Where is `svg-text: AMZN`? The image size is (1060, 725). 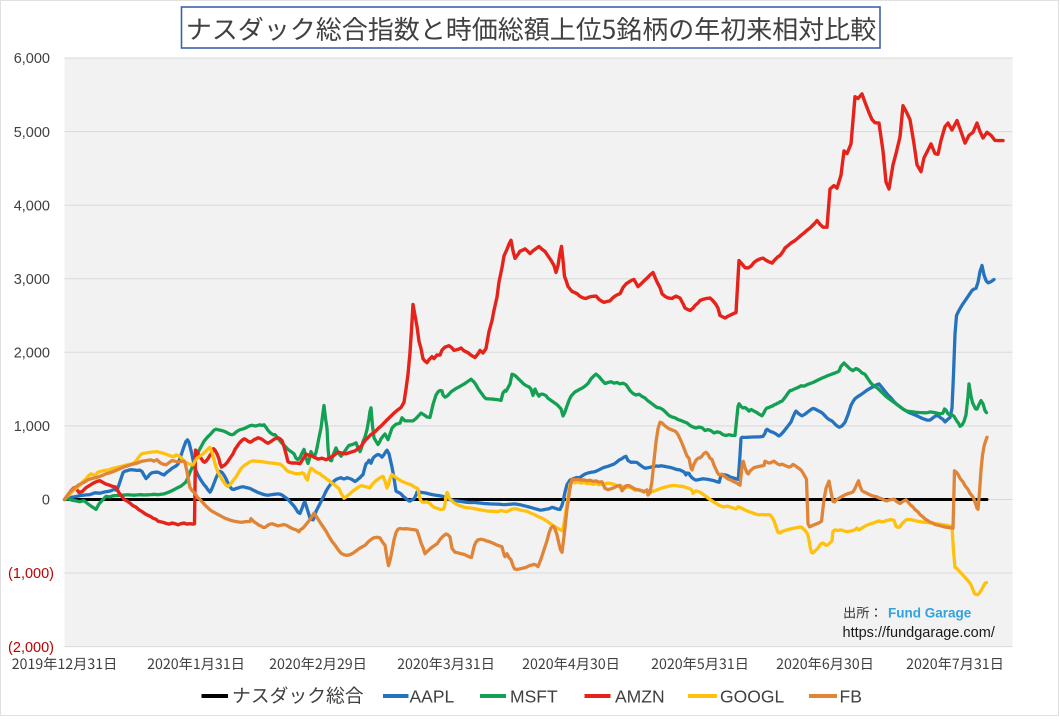
svg-text: AMZN is located at coordinates (640, 696).